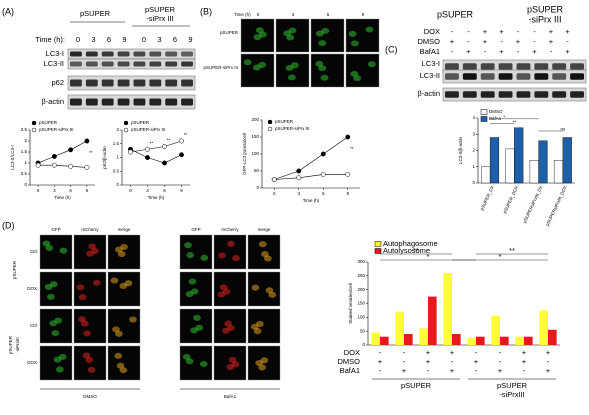 The height and width of the screenshot is (415, 589). I want to click on x-tick-label: pSUPERsiPrxIII_DX, so click(533, 204).